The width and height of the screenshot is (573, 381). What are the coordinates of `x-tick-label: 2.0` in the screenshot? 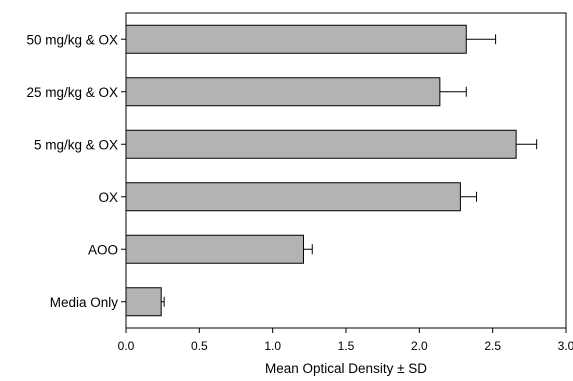 It's located at (419, 346).